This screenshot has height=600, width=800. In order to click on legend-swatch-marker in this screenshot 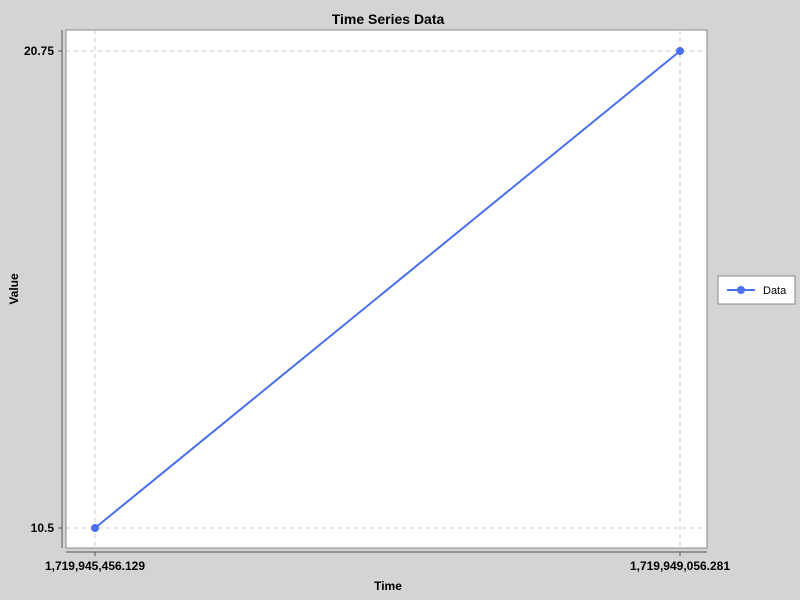, I will do `click(741, 290)`.